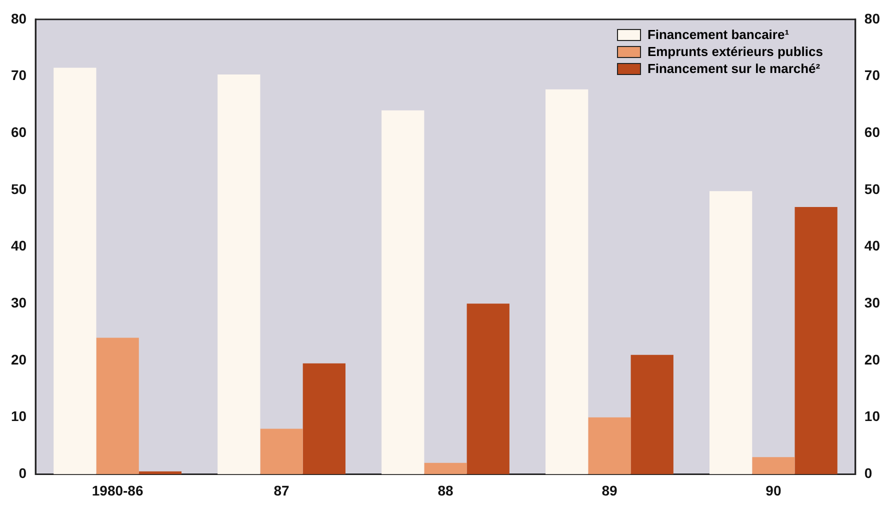 This screenshot has width=895, height=511. Describe the element at coordinates (872, 188) in the screenshot. I see `y2-tick-label: 50` at that location.